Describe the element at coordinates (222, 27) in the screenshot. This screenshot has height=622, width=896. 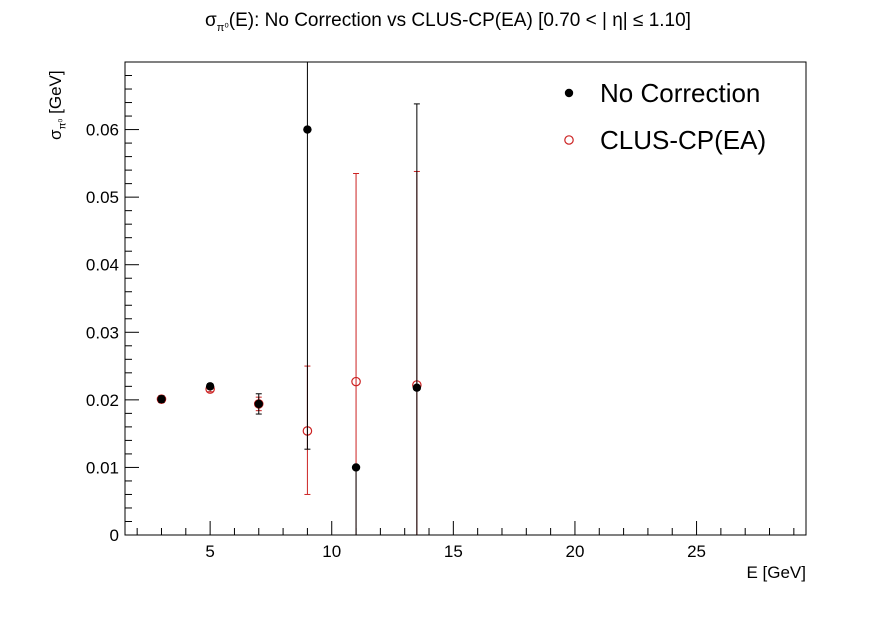
I see `title-subscript: π⁰` at that location.